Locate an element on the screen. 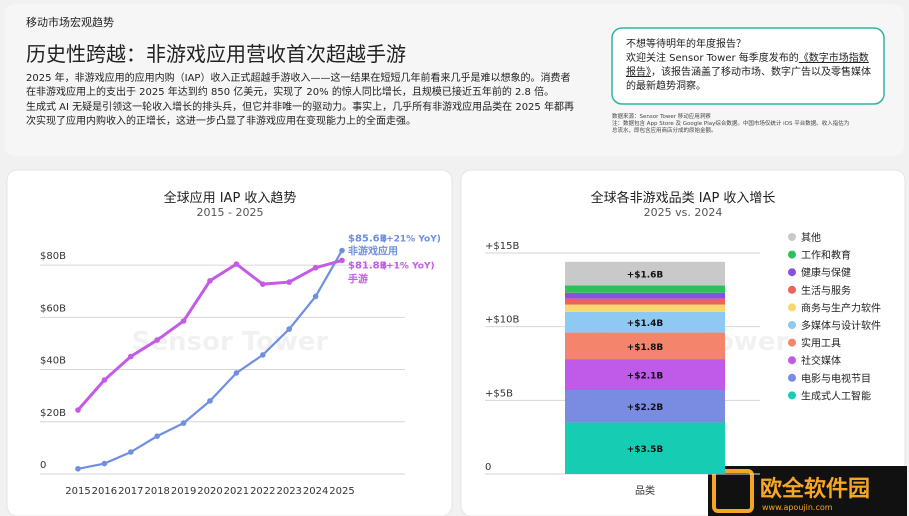  x-tick-label: 2021 is located at coordinates (236, 491).